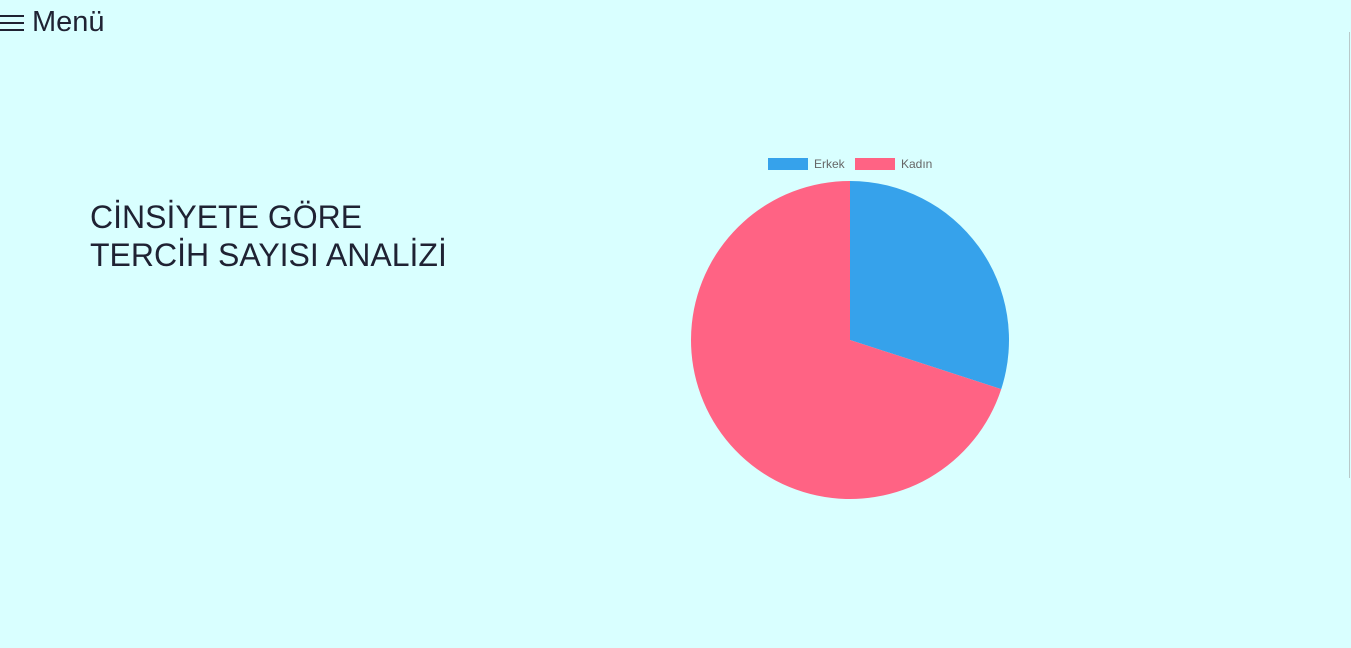 This screenshot has width=1351, height=648. I want to click on menu-button: Menü, so click(52, 22).